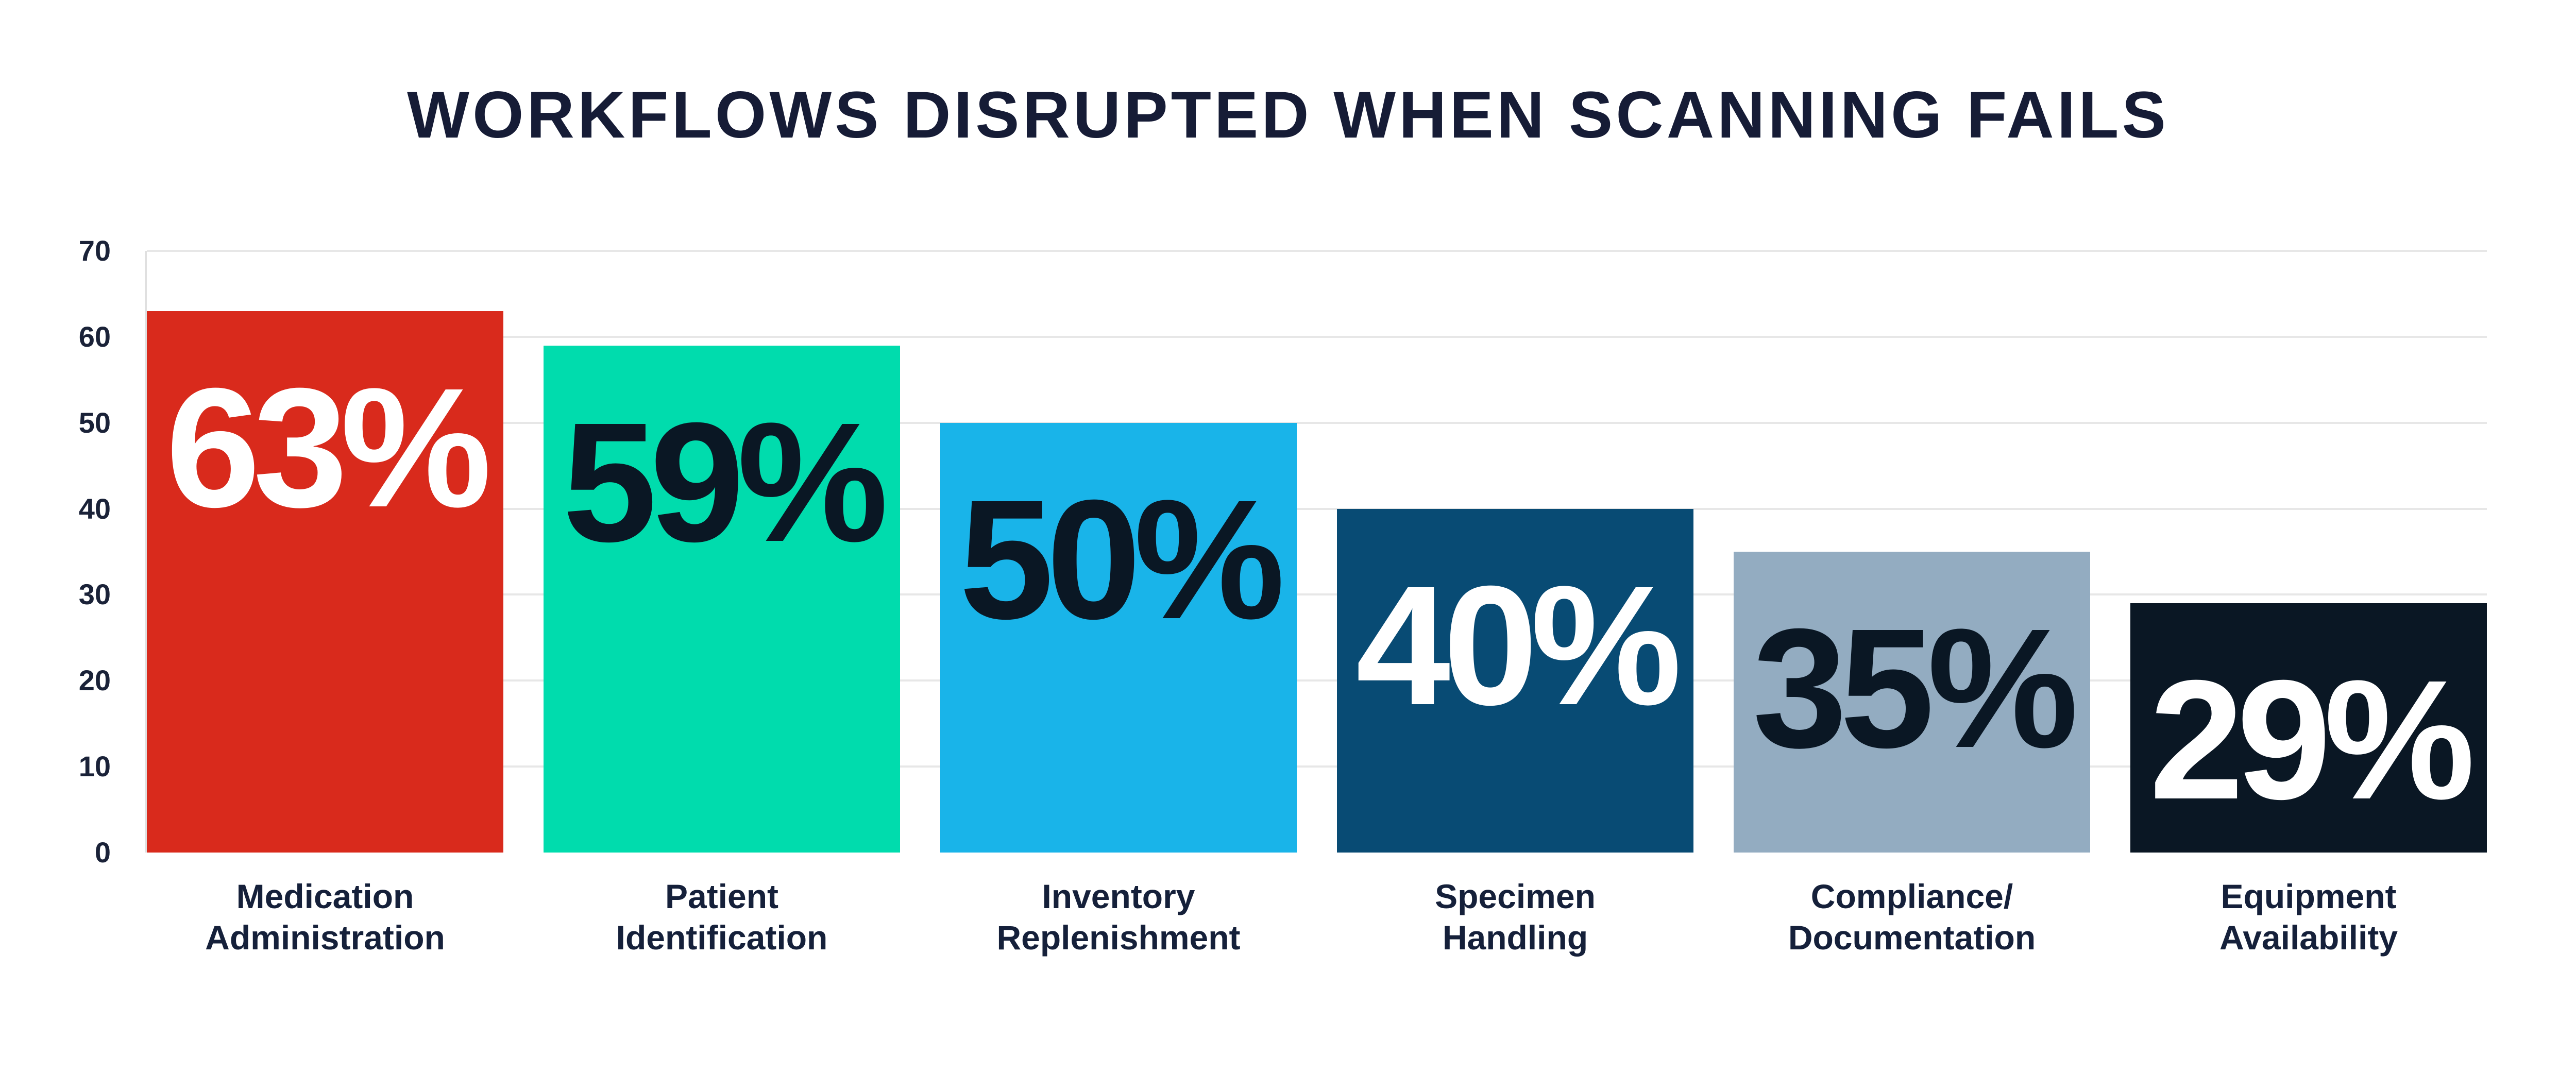  What do you see at coordinates (1122, 559) in the screenshot?
I see `bar-value-label: 50%` at bounding box center [1122, 559].